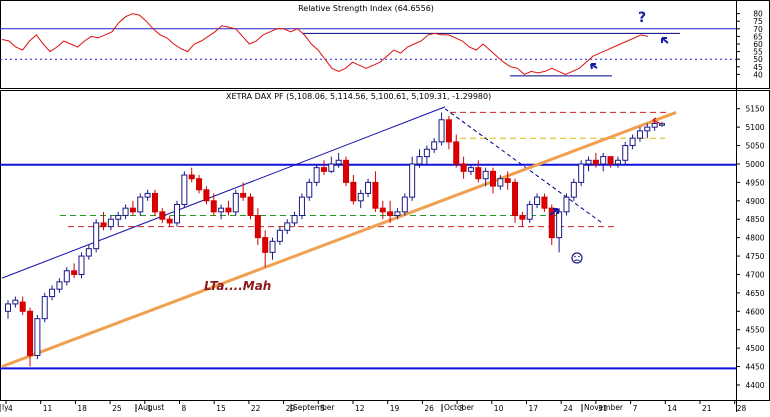 Image resolution: width=770 pixels, height=417 pixels. I want to click on x-tick-label: 4, so click(10, 408).